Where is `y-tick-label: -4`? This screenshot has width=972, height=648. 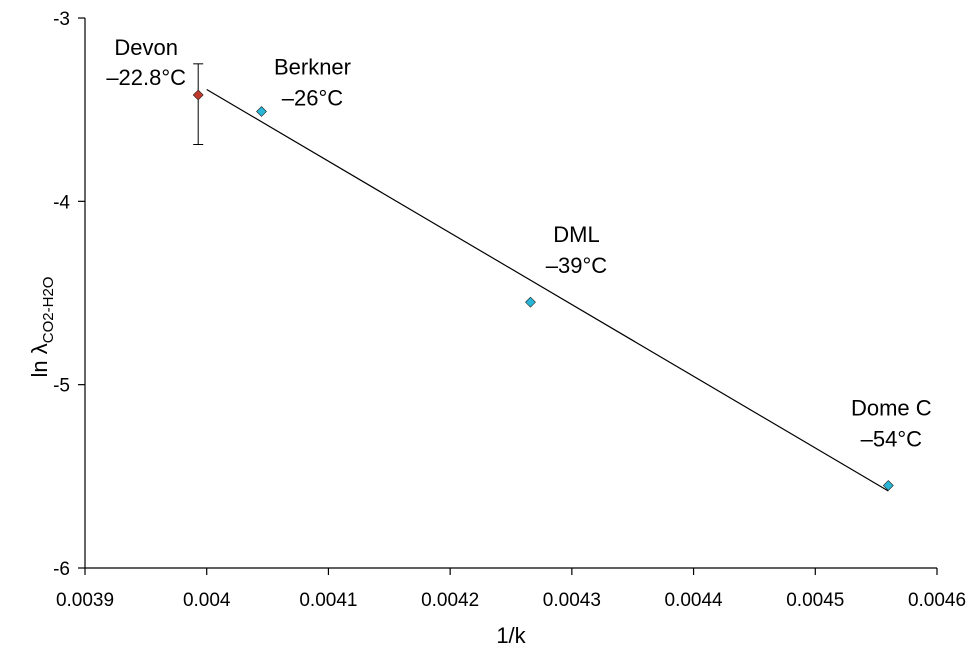
y-tick-label: -4 is located at coordinates (61, 202).